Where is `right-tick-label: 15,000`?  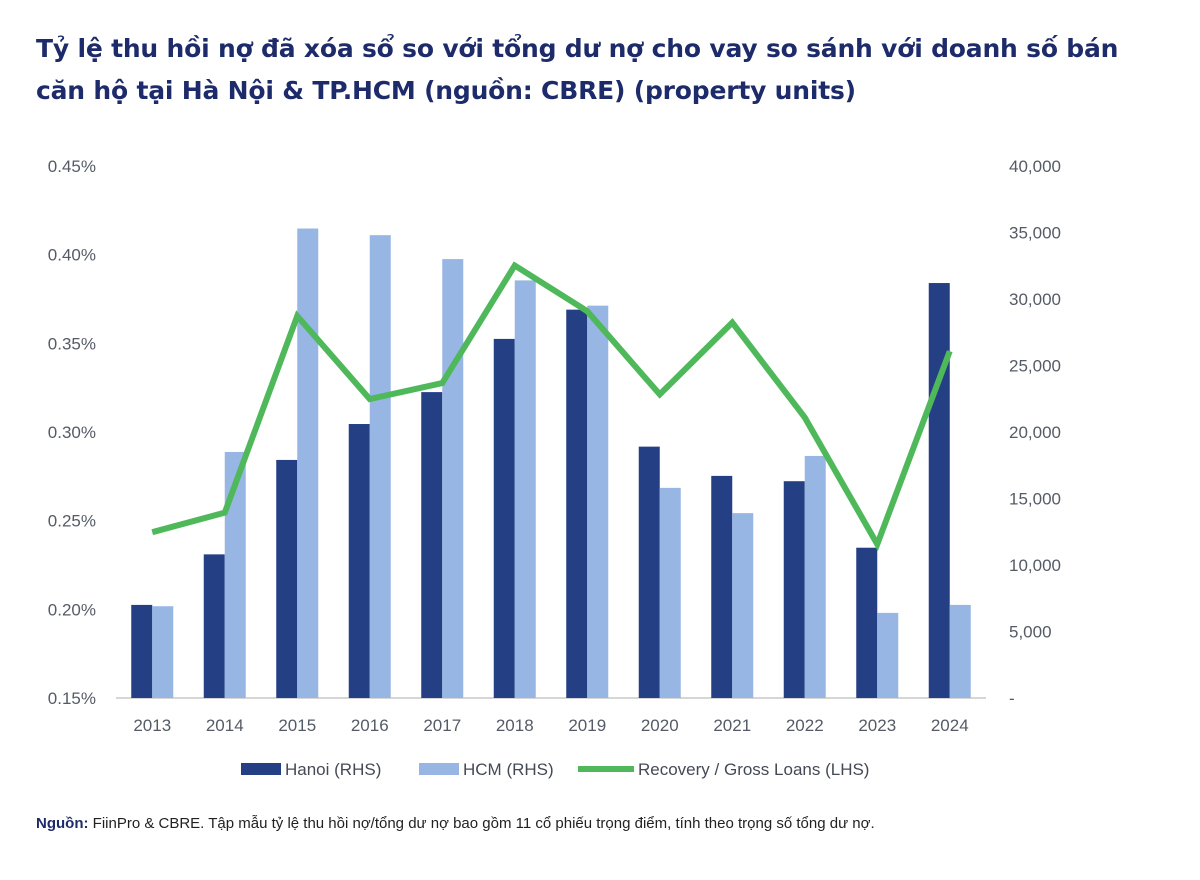
right-tick-label: 15,000 is located at coordinates (1035, 499).